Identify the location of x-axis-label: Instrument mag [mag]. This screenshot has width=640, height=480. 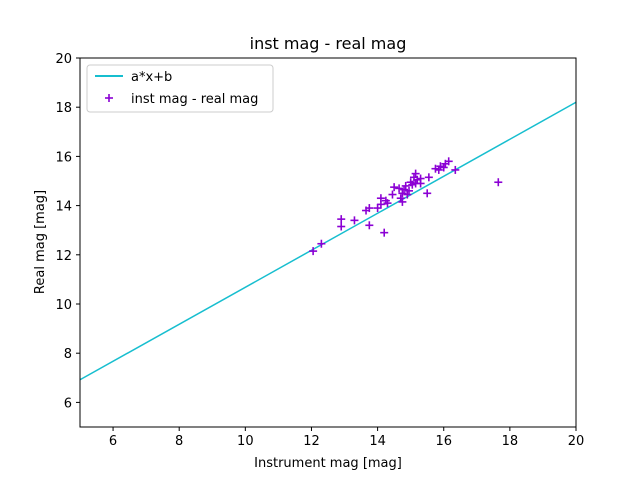
(328, 463).